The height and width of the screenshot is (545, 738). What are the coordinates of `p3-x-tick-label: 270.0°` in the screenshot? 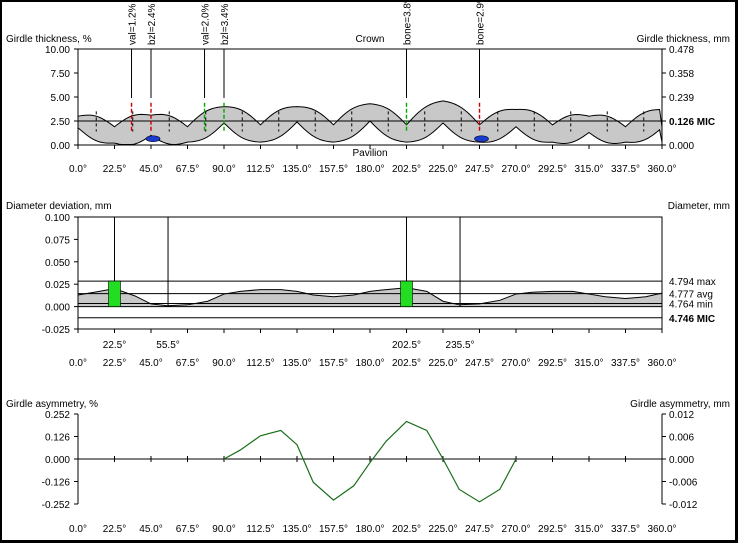 It's located at (515, 529).